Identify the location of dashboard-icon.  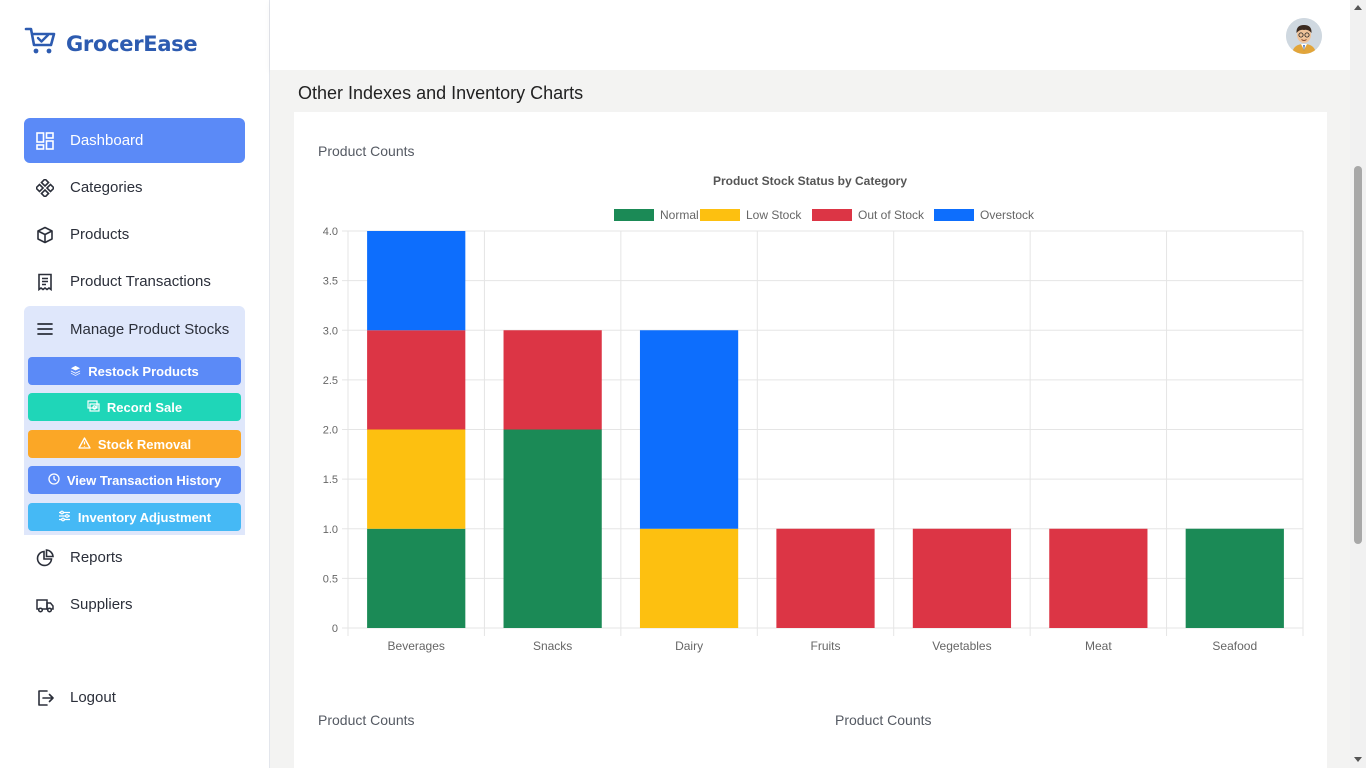
(45, 140).